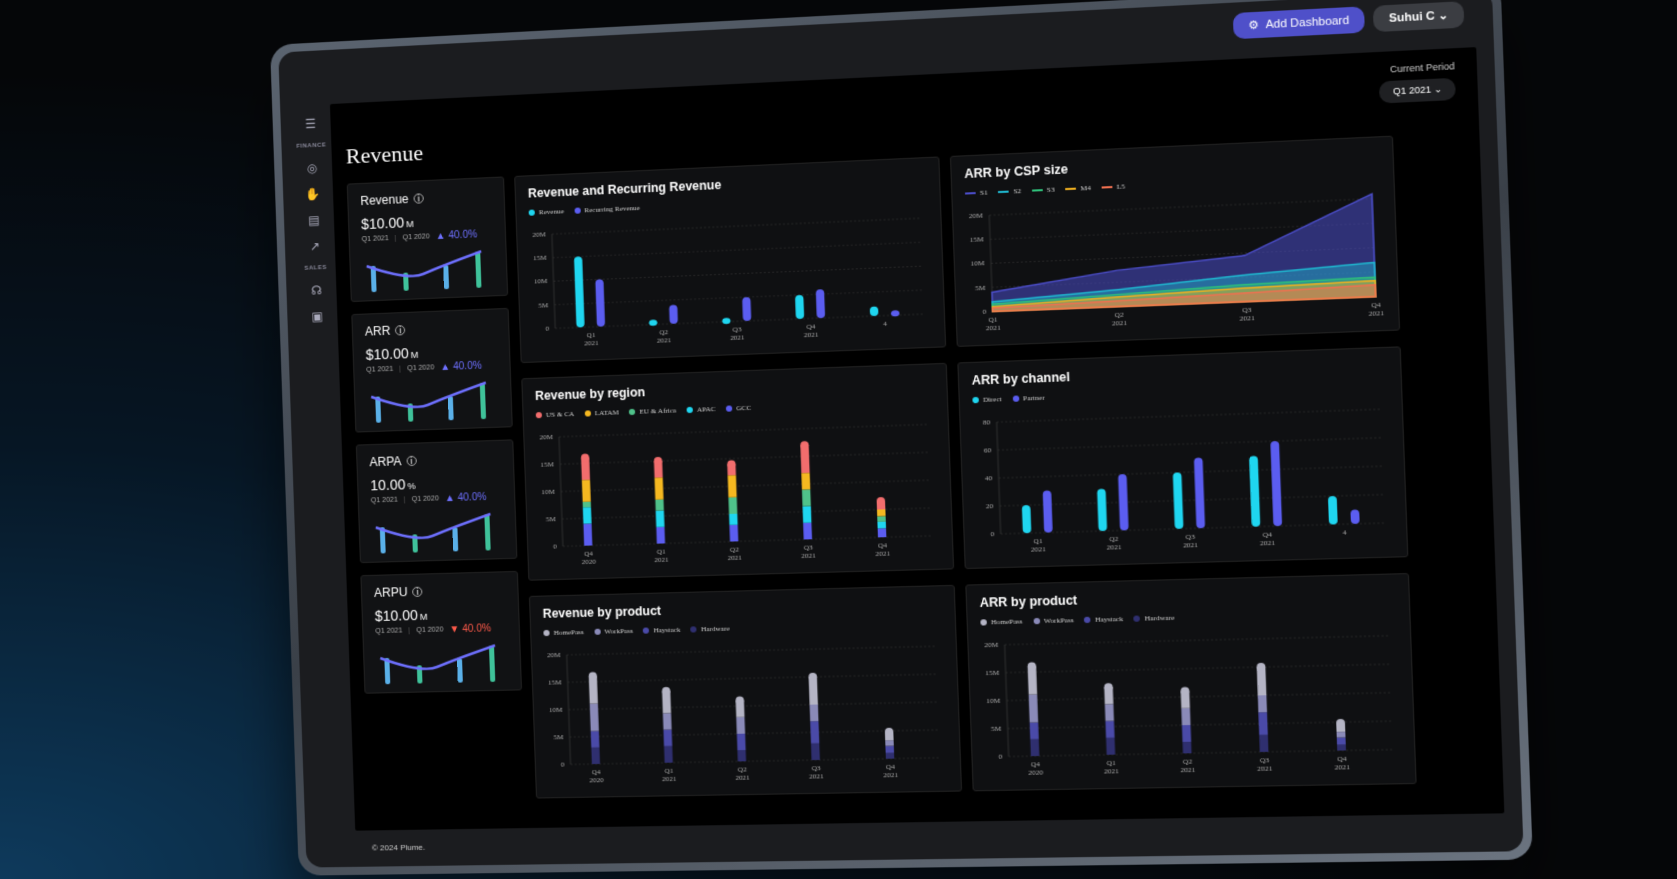 The height and width of the screenshot is (879, 1677). I want to click on legend-item: GCC, so click(739, 408).